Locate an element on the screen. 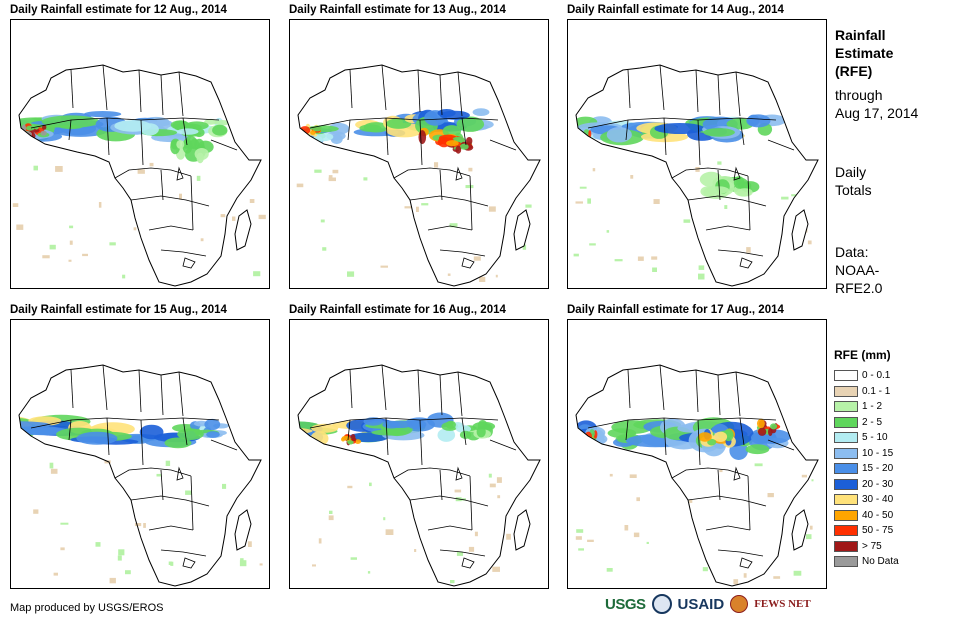 This screenshot has width=967, height=626. data-source: Data: NOAA- RFE2.0 is located at coordinates (858, 270).